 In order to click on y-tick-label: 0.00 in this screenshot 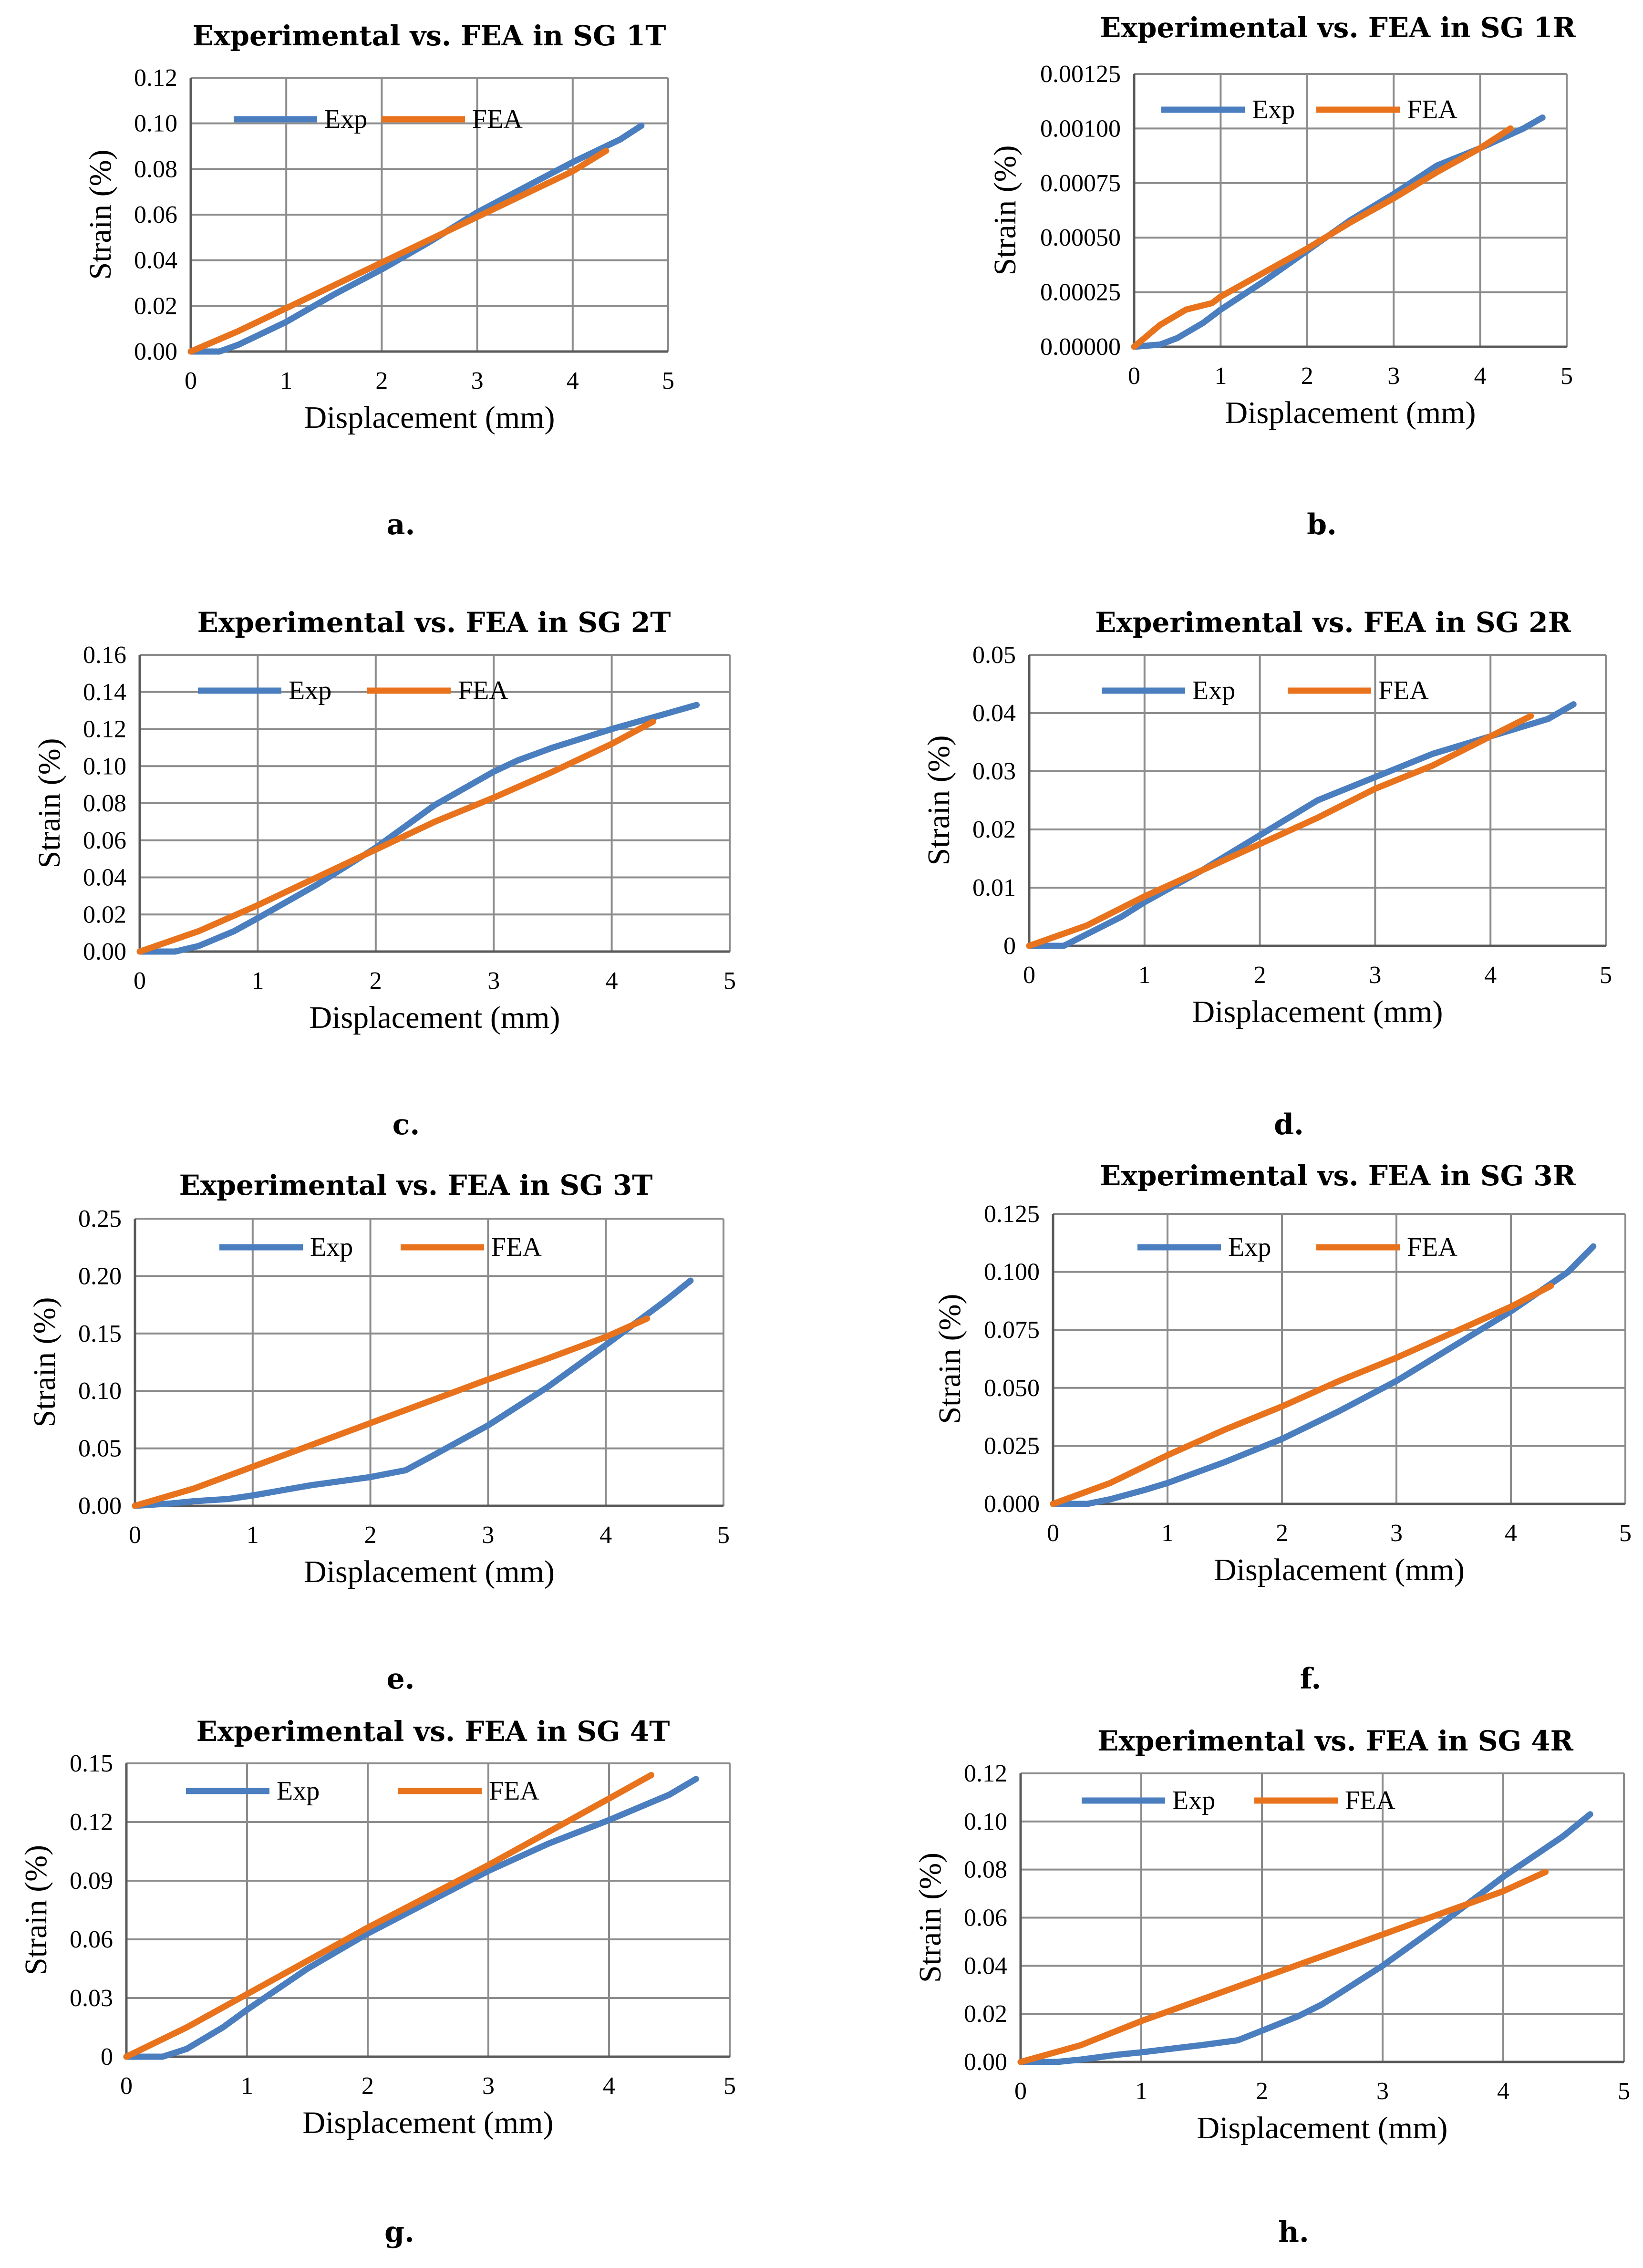, I will do `click(986, 2062)`.